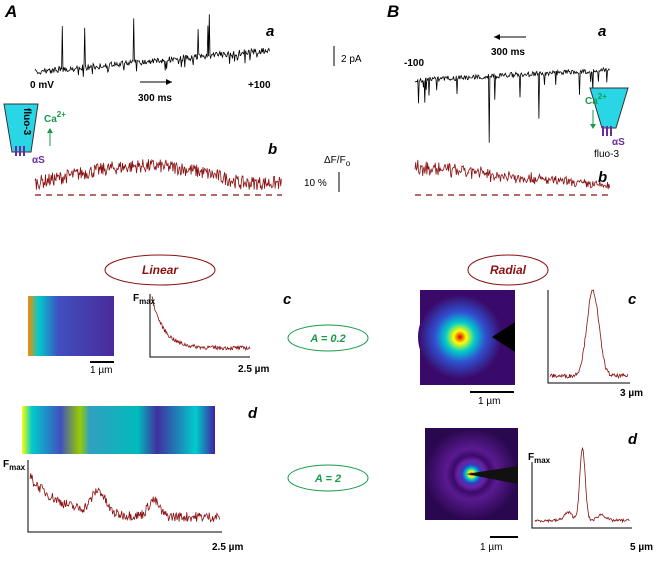 Image resolution: width=658 pixels, height=561 pixels. I want to click on anisotropy-label: A = 2, so click(327, 479).